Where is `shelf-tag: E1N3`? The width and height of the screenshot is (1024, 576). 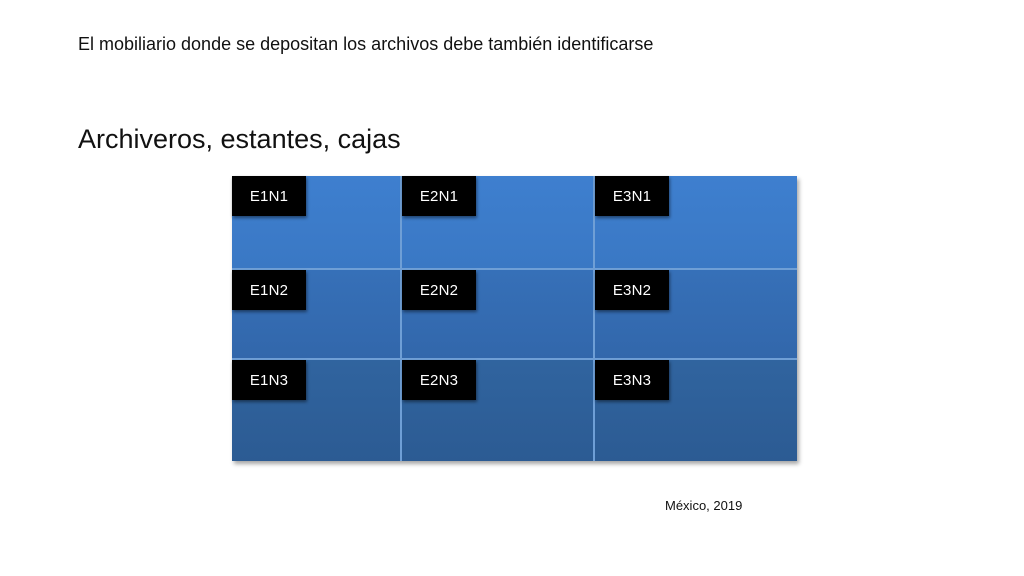
shelf-tag: E1N3 is located at coordinates (269, 380).